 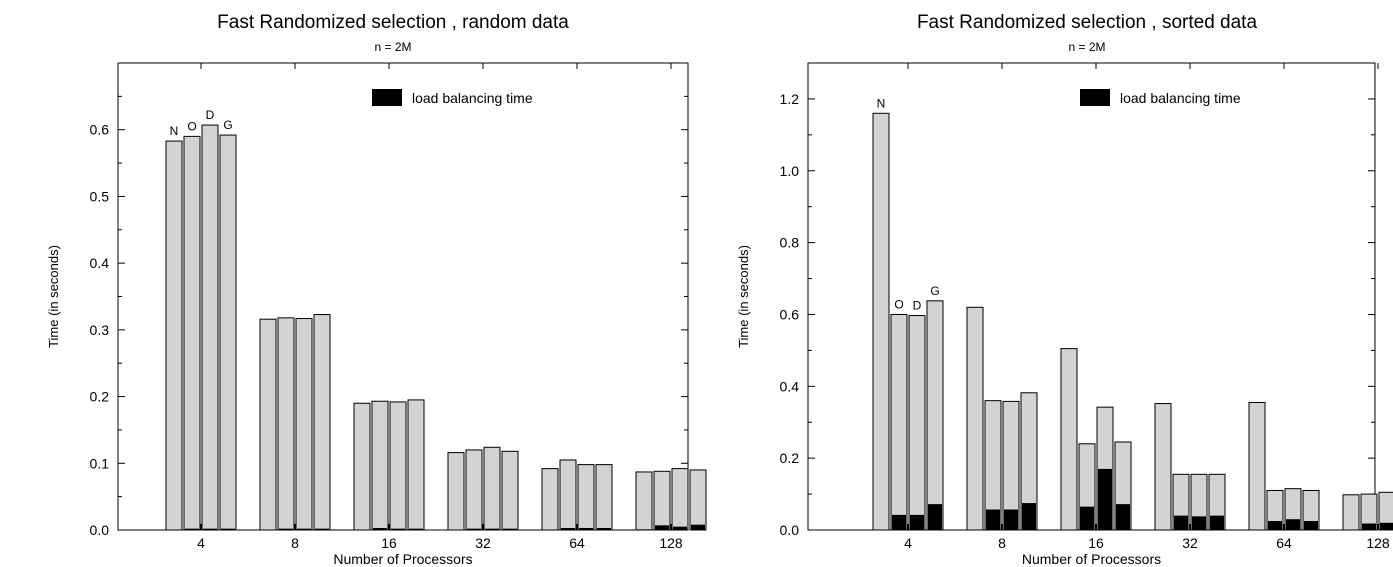 What do you see at coordinates (100, 463) in the screenshot?
I see `y-tick-label: 0.1` at bounding box center [100, 463].